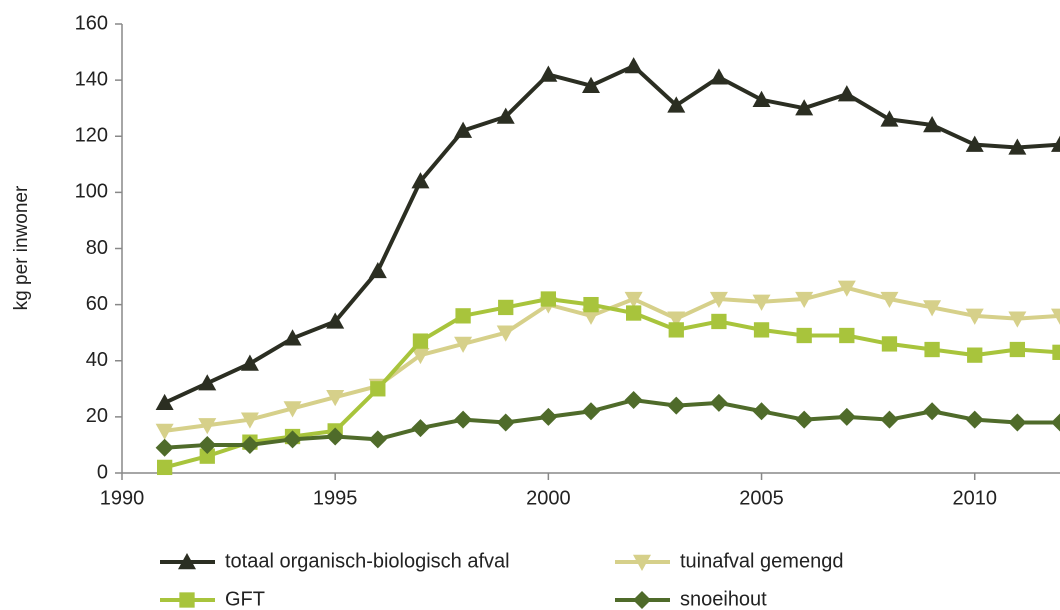 This screenshot has width=1060, height=610. I want to click on legend-label: snoeihout, so click(723, 599).